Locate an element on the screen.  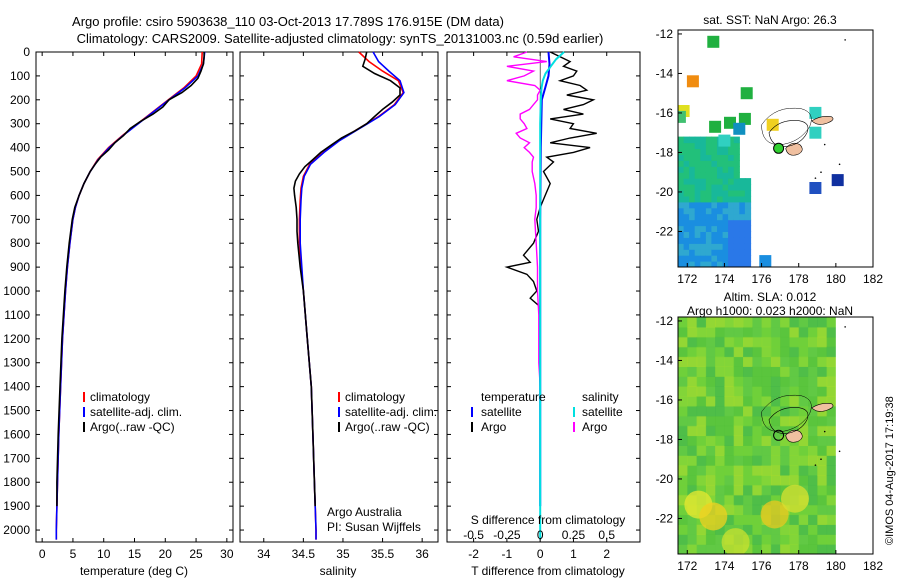
islet is located at coordinates (815, 178).